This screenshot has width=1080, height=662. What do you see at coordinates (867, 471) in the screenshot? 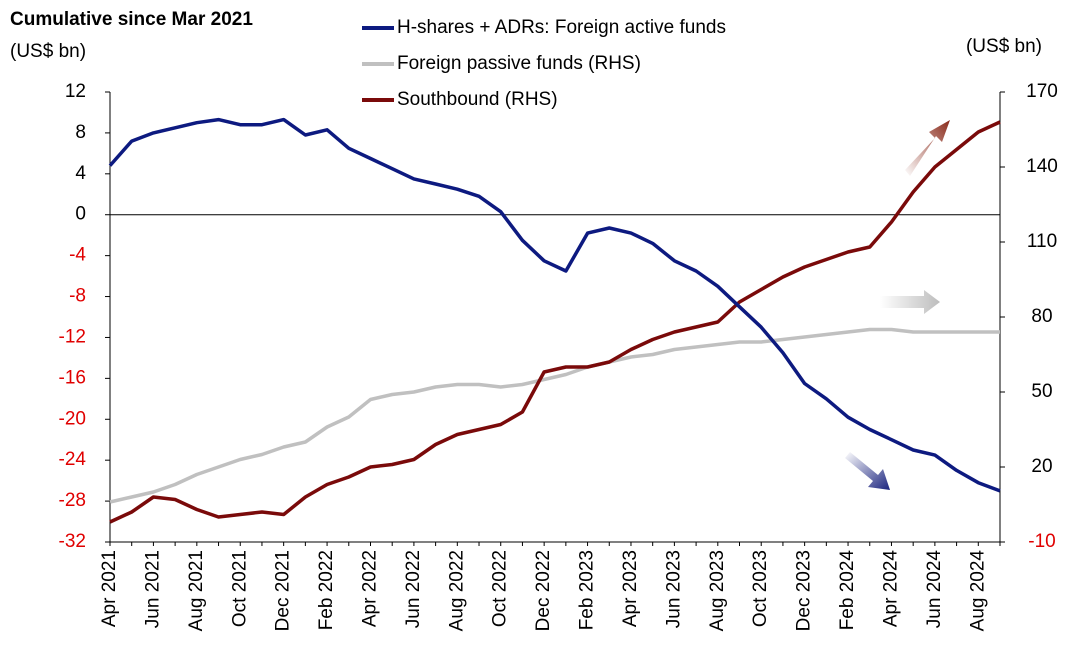
I see `arrow-down` at bounding box center [867, 471].